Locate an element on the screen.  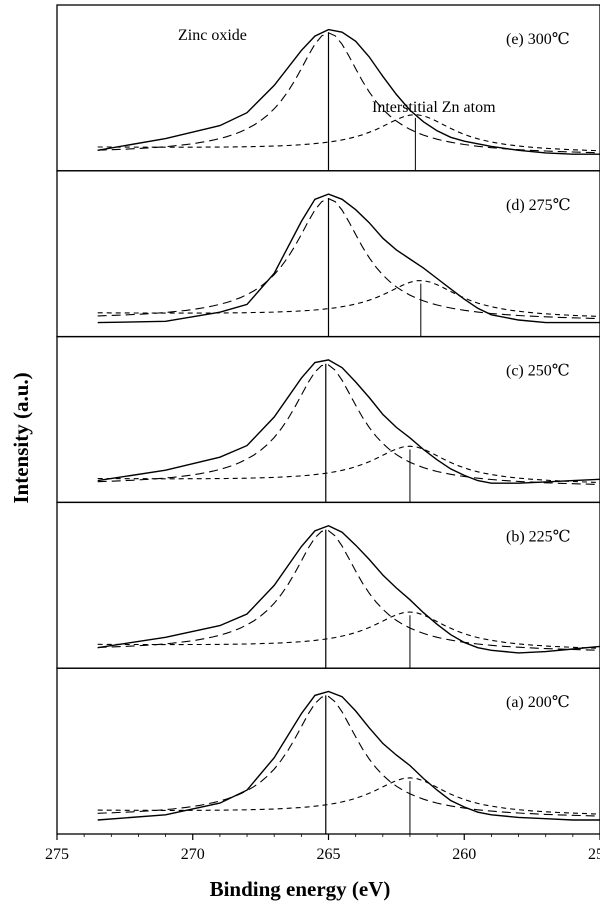
x-tick-label: 255 is located at coordinates (594, 854).